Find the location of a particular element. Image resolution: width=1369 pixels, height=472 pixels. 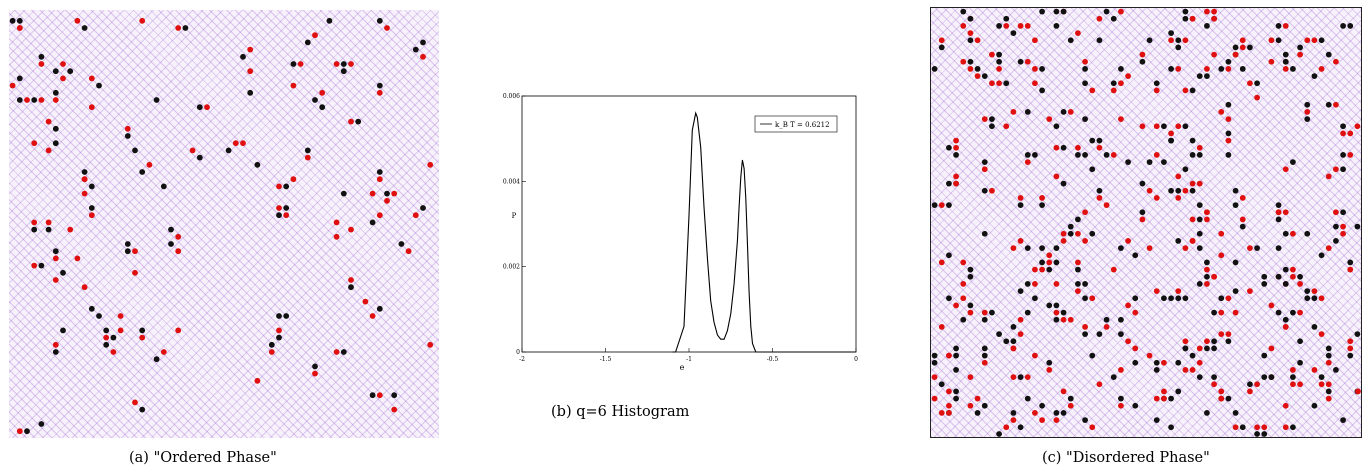

y-tick-label: 0.006 is located at coordinates (511, 96).